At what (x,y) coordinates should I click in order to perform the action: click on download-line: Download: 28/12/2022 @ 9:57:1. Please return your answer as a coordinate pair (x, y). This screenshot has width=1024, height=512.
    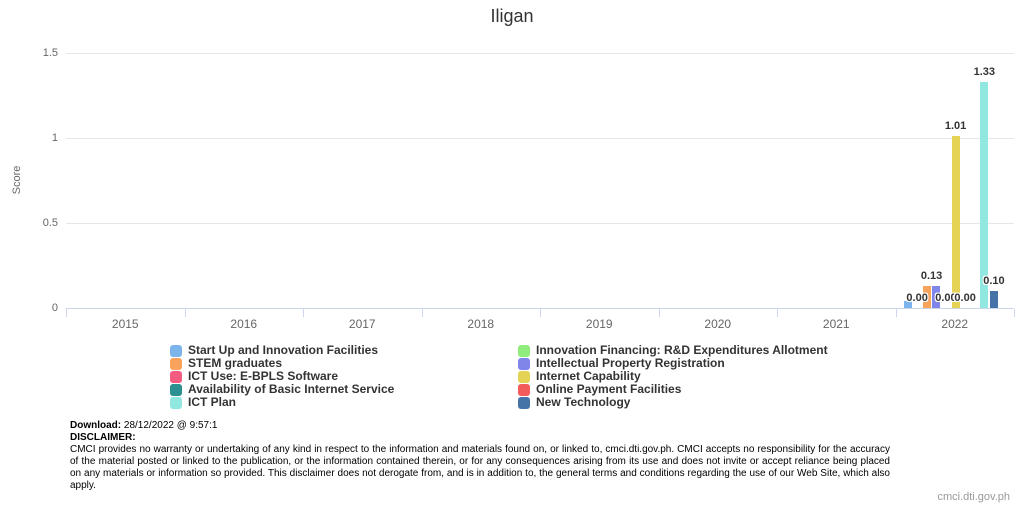
    Looking at the image, I should click on (480, 426).